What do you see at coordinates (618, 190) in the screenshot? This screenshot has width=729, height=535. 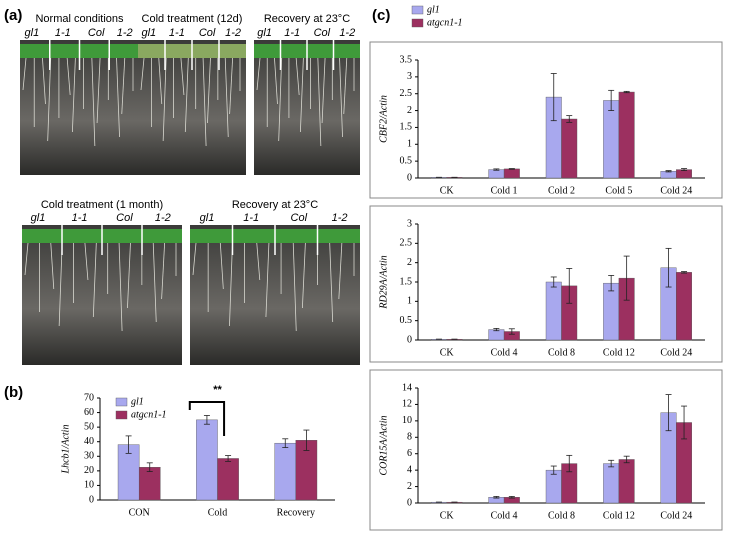 I see `x-tick-label: Cold 5` at bounding box center [618, 190].